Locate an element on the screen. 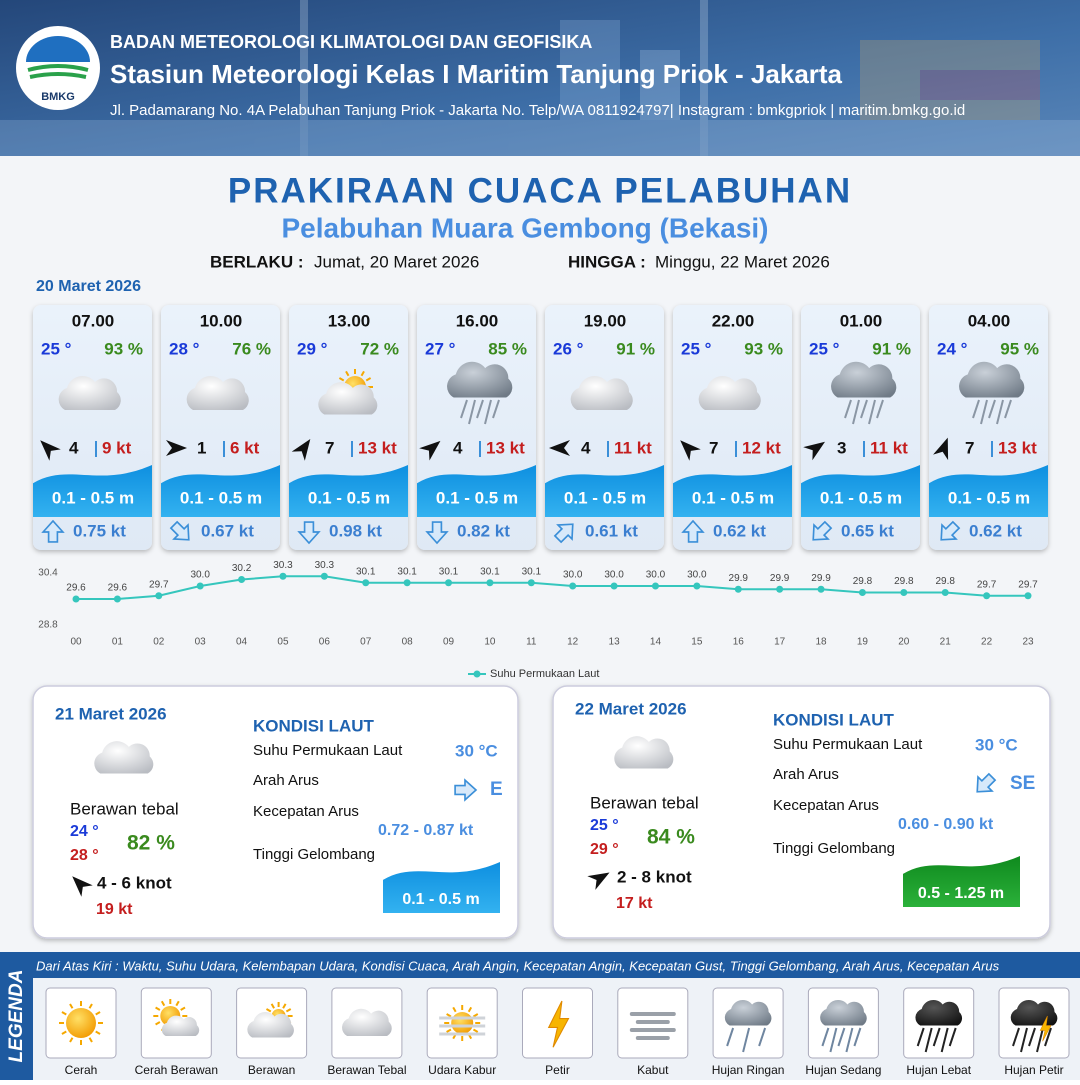  card-time: 13.00 is located at coordinates (349, 320).